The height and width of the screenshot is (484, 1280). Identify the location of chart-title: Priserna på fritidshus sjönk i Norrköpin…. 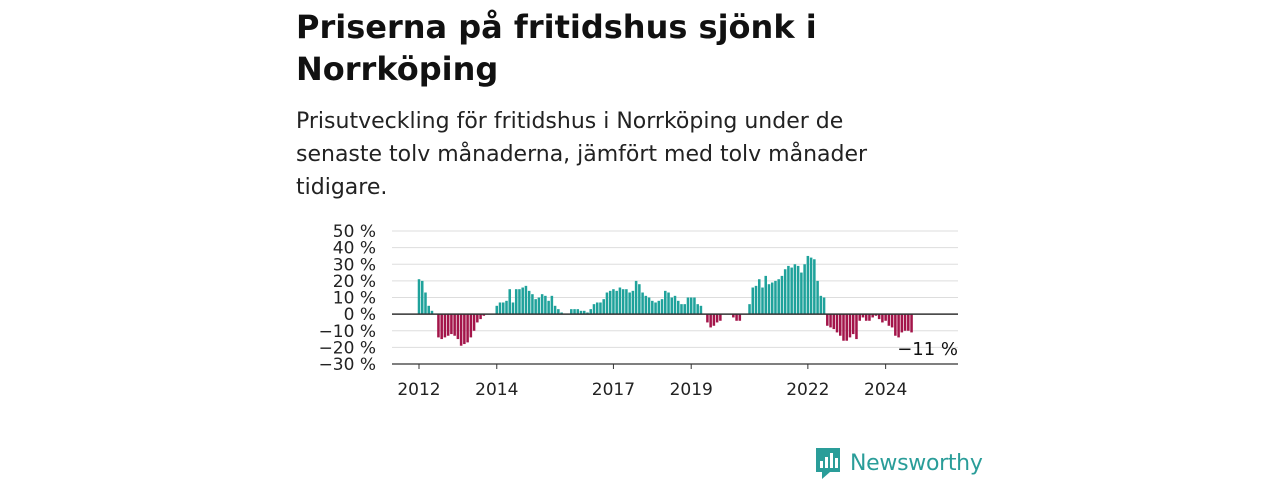
(556, 48).